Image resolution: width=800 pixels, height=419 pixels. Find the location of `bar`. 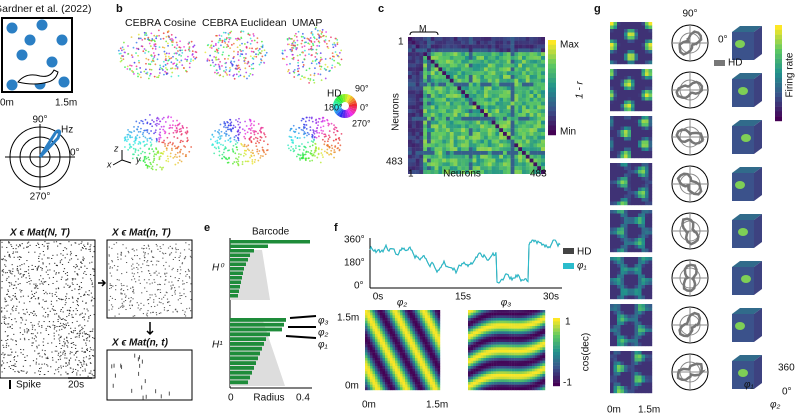

bar is located at coordinates (237, 269).